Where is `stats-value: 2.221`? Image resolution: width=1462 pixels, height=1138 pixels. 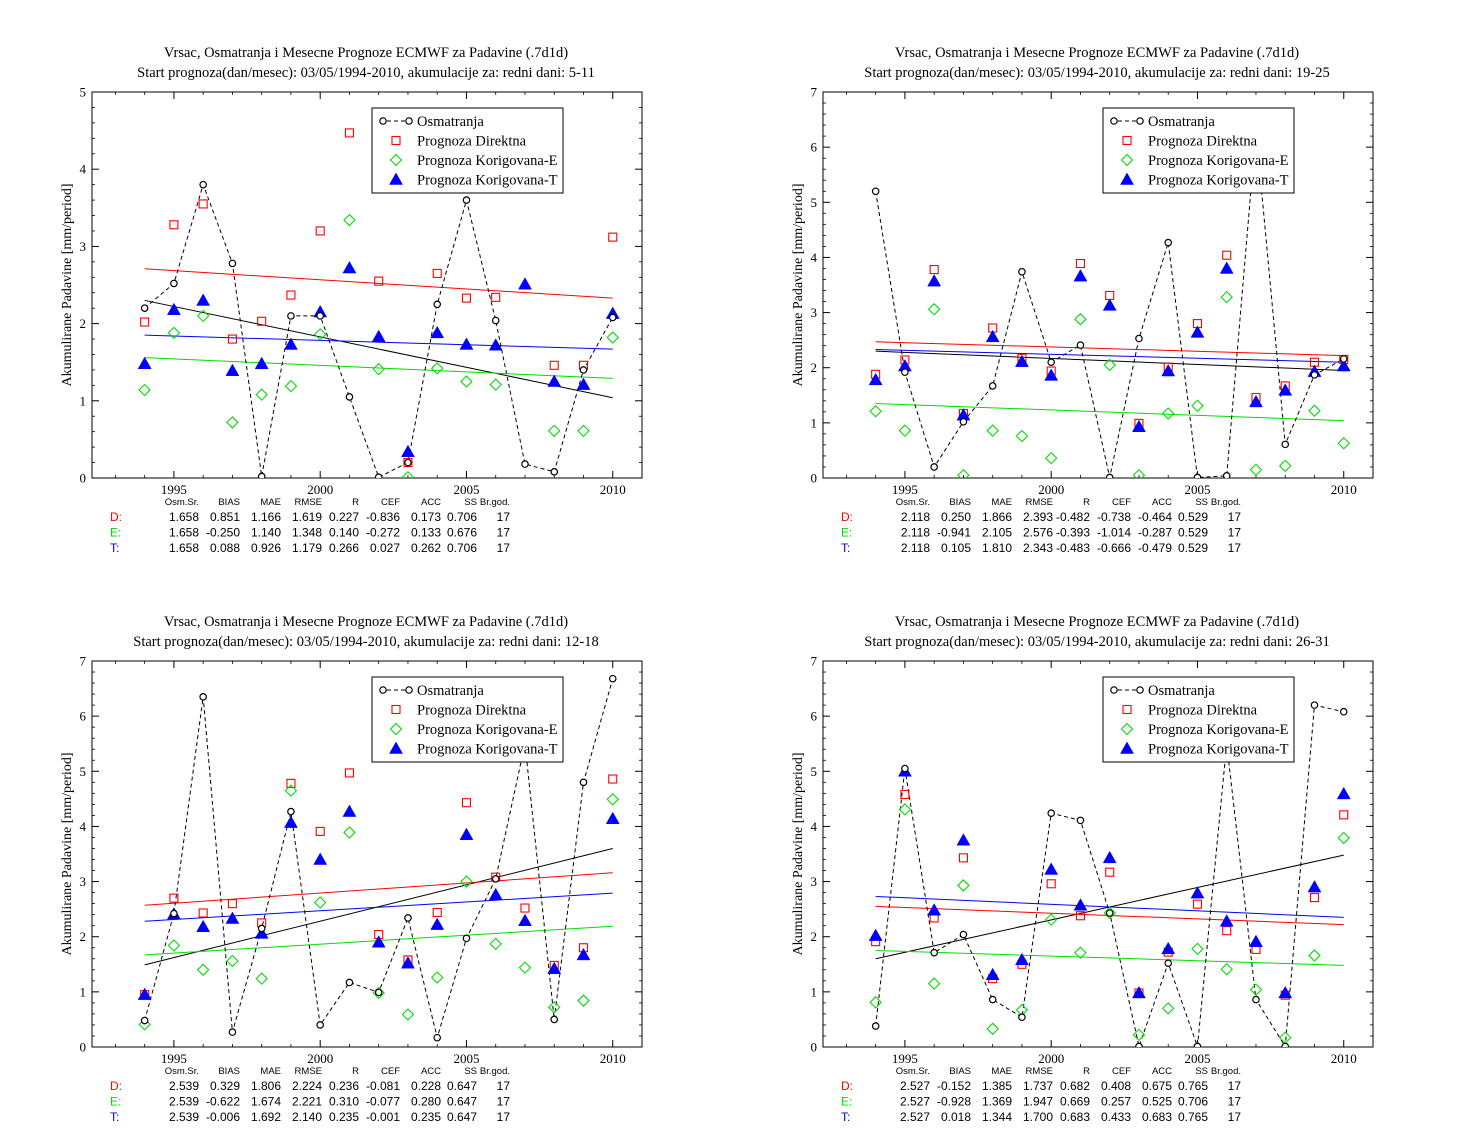
stats-value: 2.221 is located at coordinates (307, 1102).